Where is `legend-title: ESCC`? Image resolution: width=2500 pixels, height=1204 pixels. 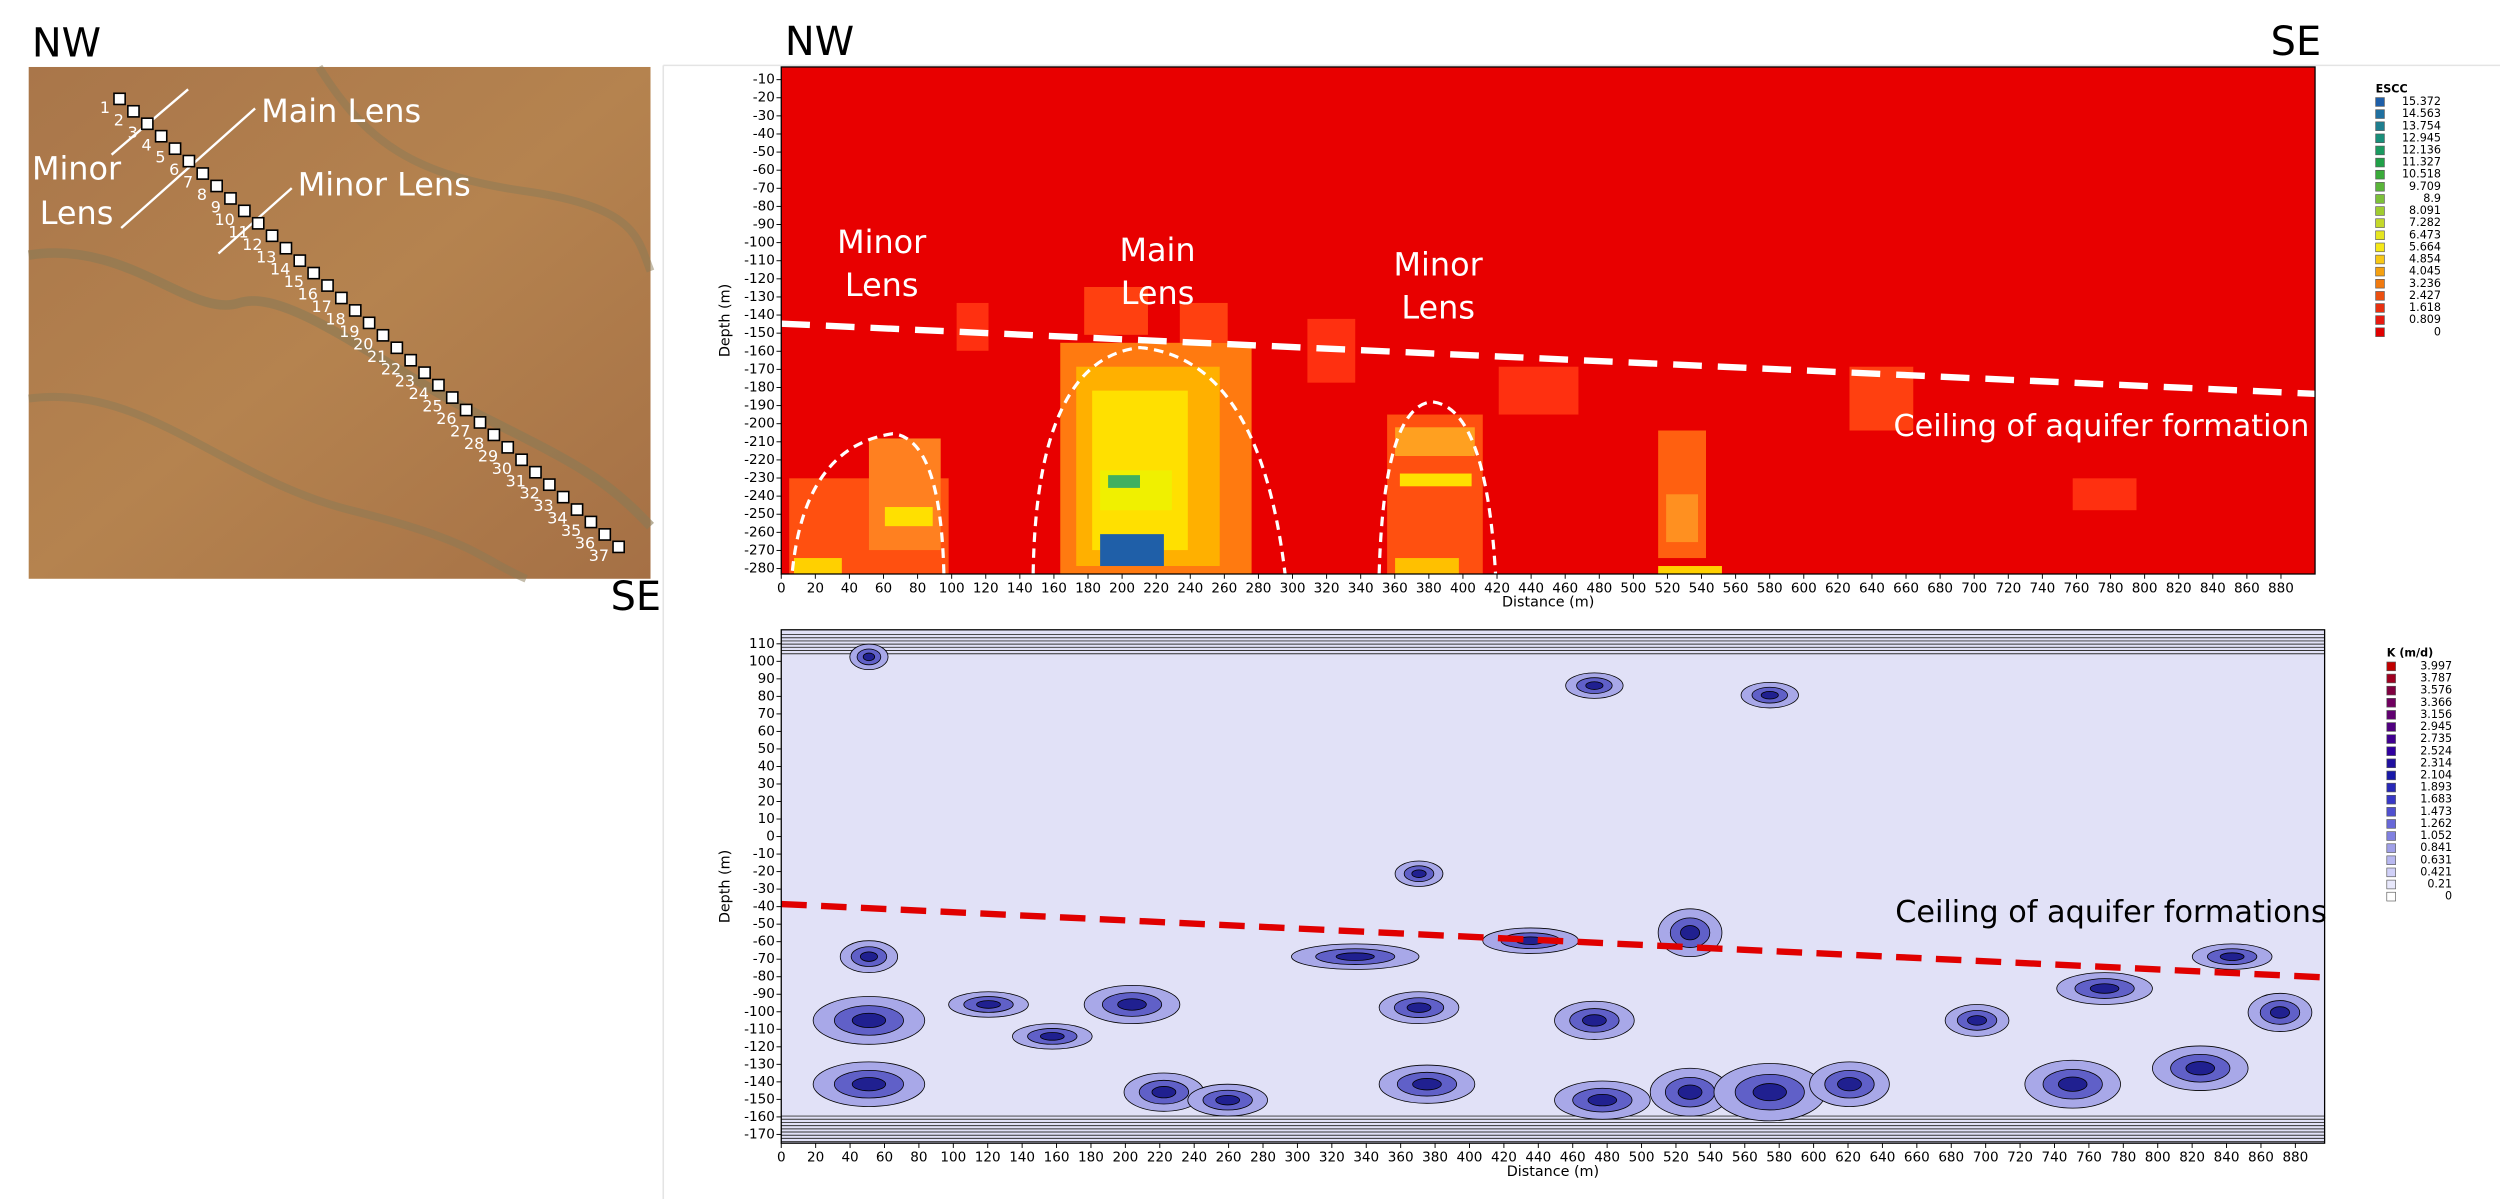
legend-title: ESCC is located at coordinates (2392, 88).